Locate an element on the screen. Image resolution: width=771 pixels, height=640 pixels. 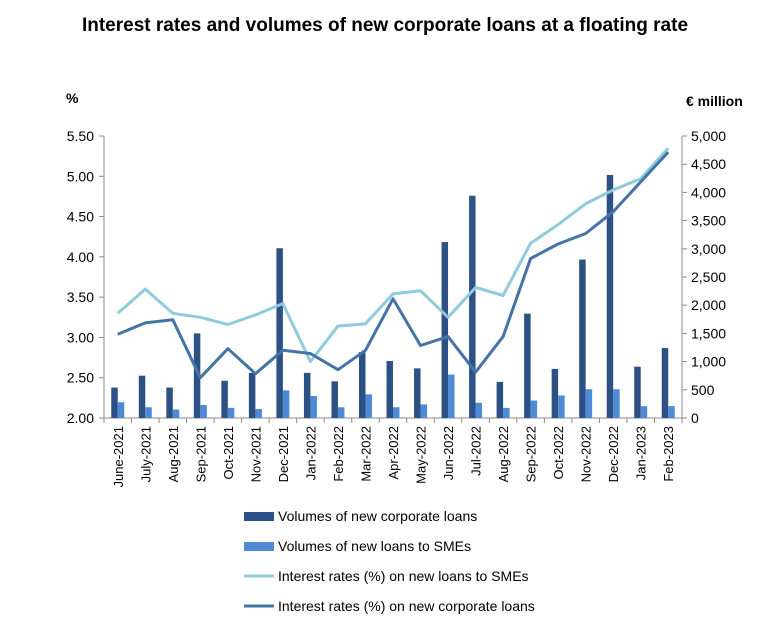
left-axis-unit: % is located at coordinates (72, 98).